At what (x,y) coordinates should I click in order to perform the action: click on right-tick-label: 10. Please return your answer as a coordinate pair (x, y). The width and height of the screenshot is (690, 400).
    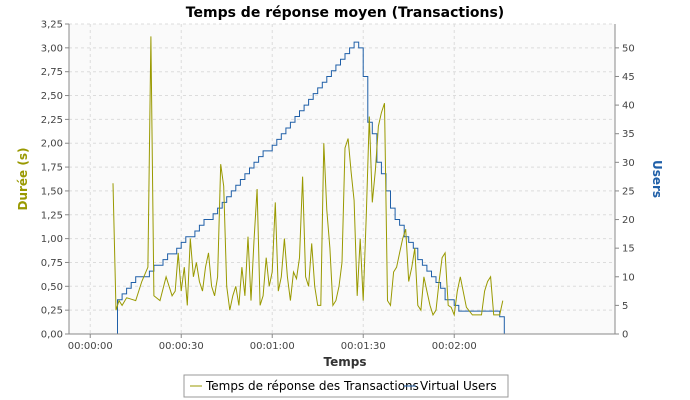
    Looking at the image, I should click on (628, 277).